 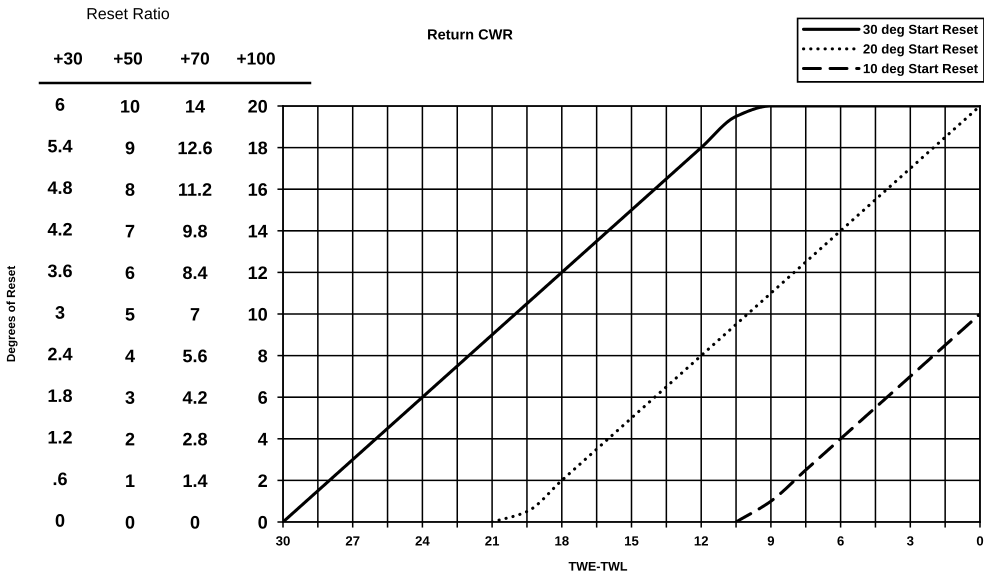 I want to click on y3-tick-label: 10, so click(x=130, y=106).